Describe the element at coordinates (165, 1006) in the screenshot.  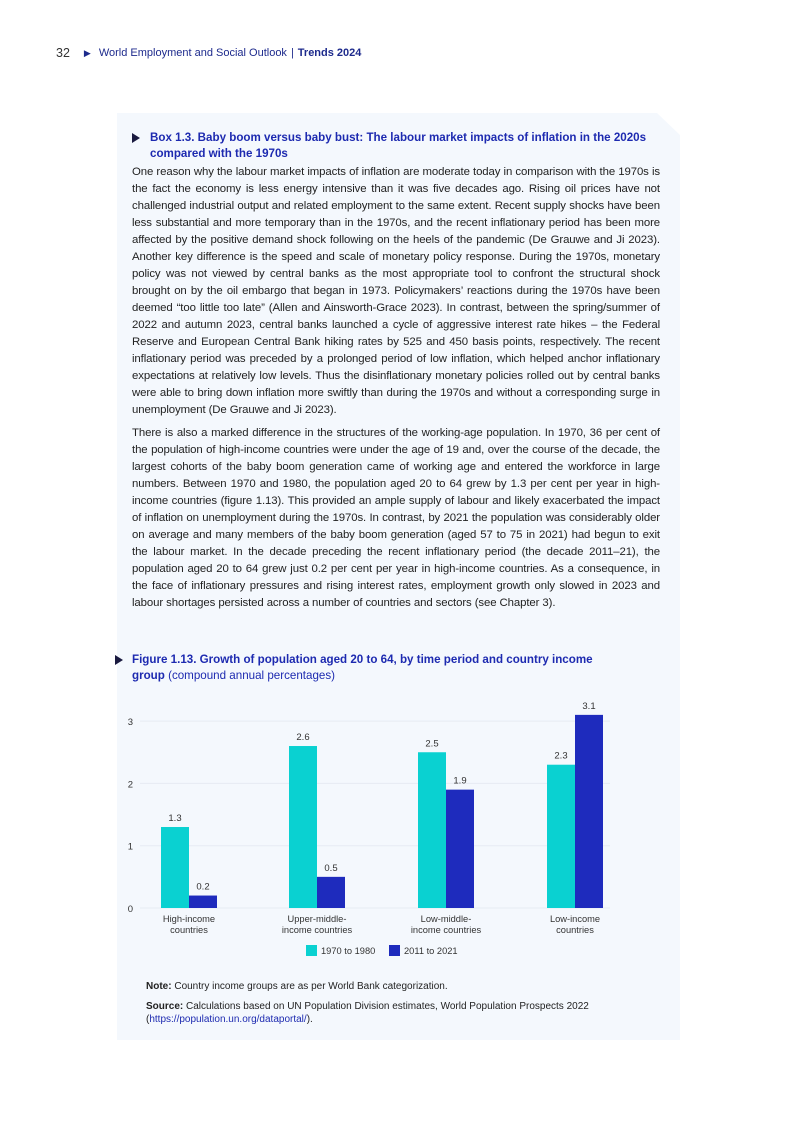
I see `source-label: Source:` at that location.